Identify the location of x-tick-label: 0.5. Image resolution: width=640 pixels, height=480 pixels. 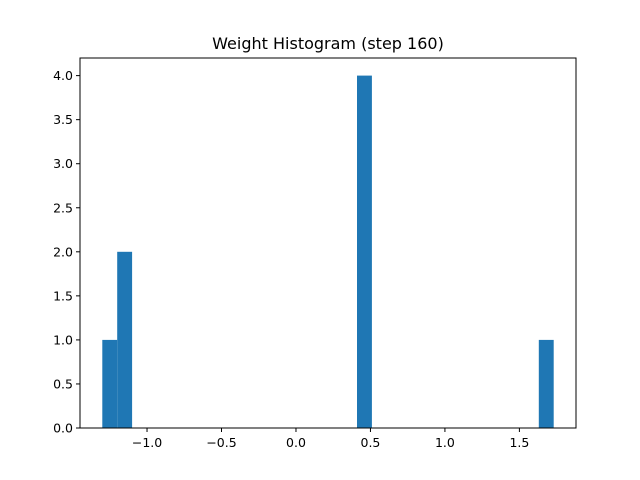
(371, 442).